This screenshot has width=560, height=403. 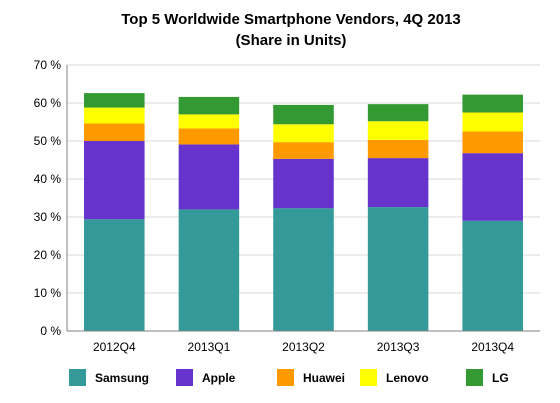 What do you see at coordinates (77, 377) in the screenshot?
I see `legend-swatch-samsung` at bounding box center [77, 377].